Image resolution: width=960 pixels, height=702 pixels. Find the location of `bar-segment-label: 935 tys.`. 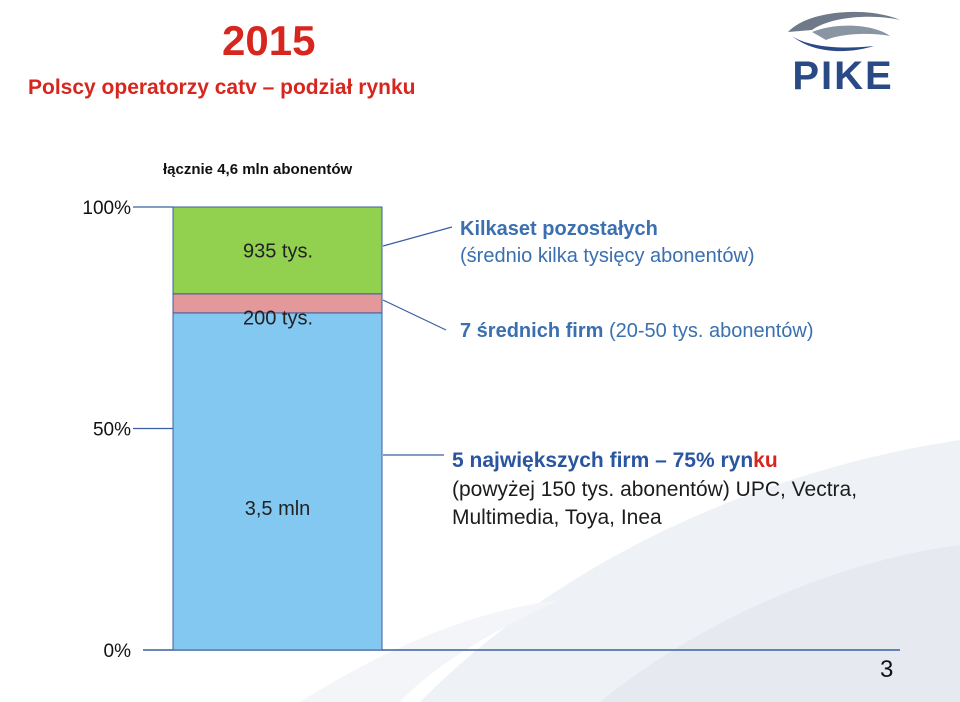

bar-segment-label: 935 tys. is located at coordinates (278, 251).